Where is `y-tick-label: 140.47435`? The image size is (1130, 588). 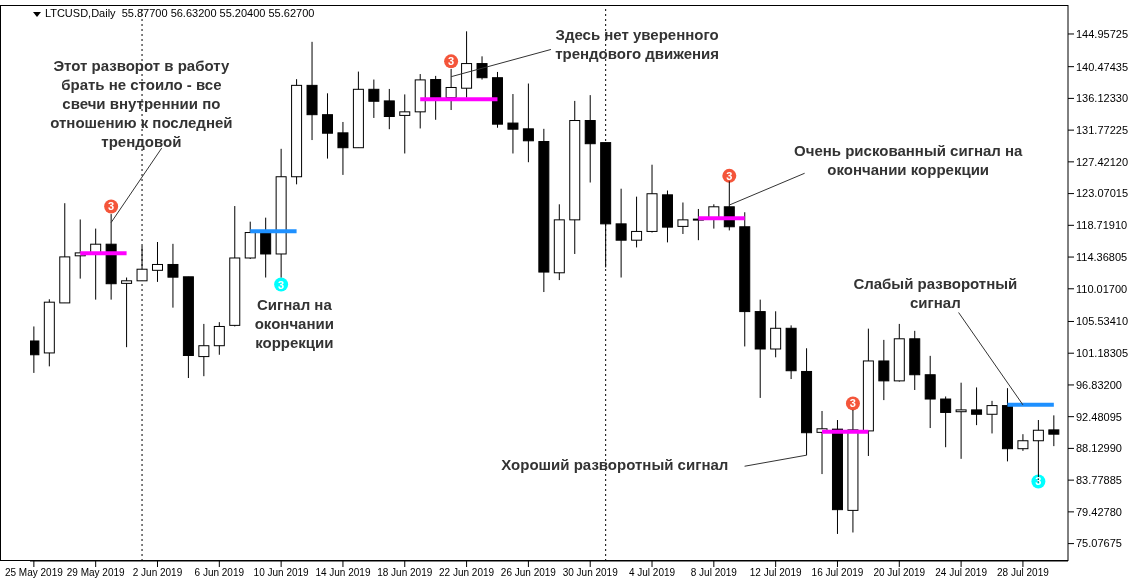
y-tick-label: 140.47435 is located at coordinates (1102, 66).